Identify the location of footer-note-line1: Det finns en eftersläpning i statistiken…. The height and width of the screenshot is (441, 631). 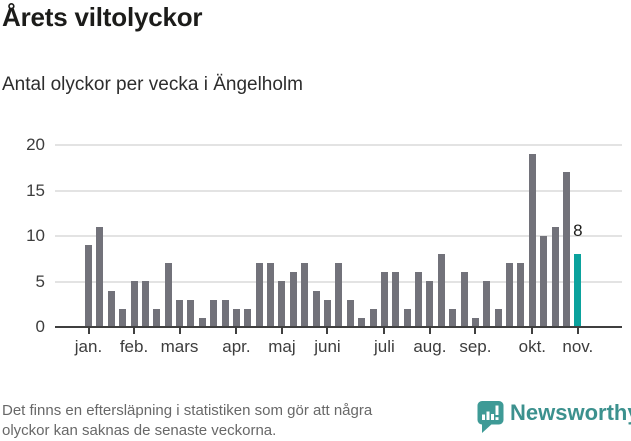
(187, 410).